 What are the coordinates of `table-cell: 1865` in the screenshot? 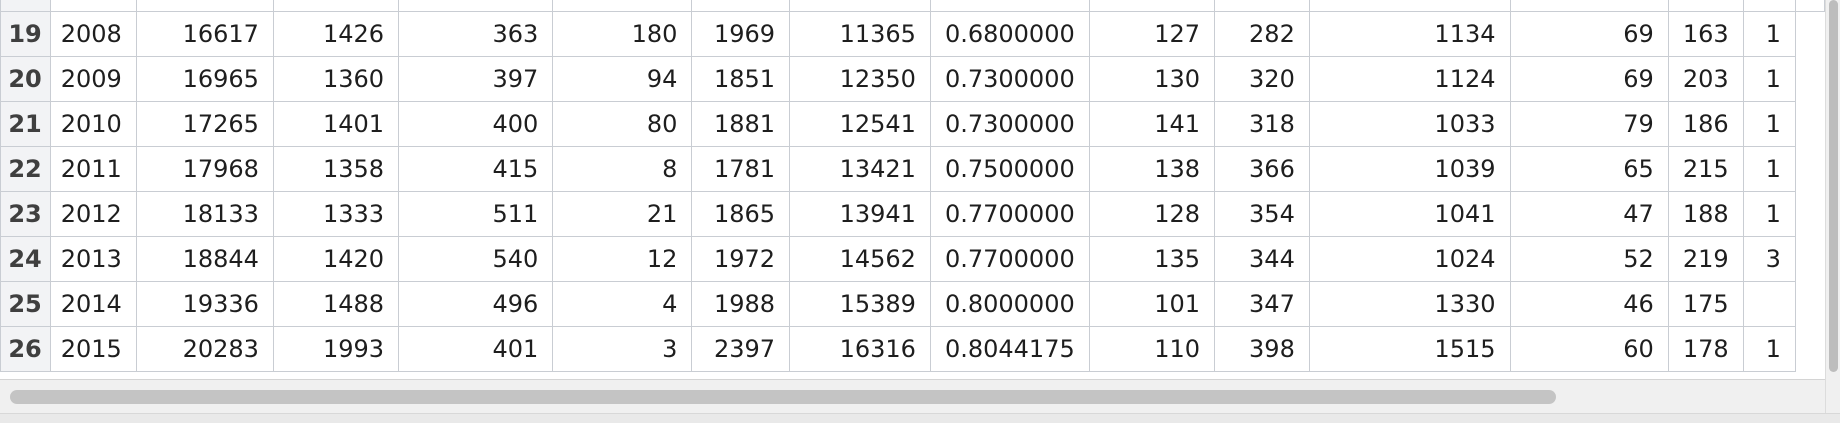 It's located at (741, 214).